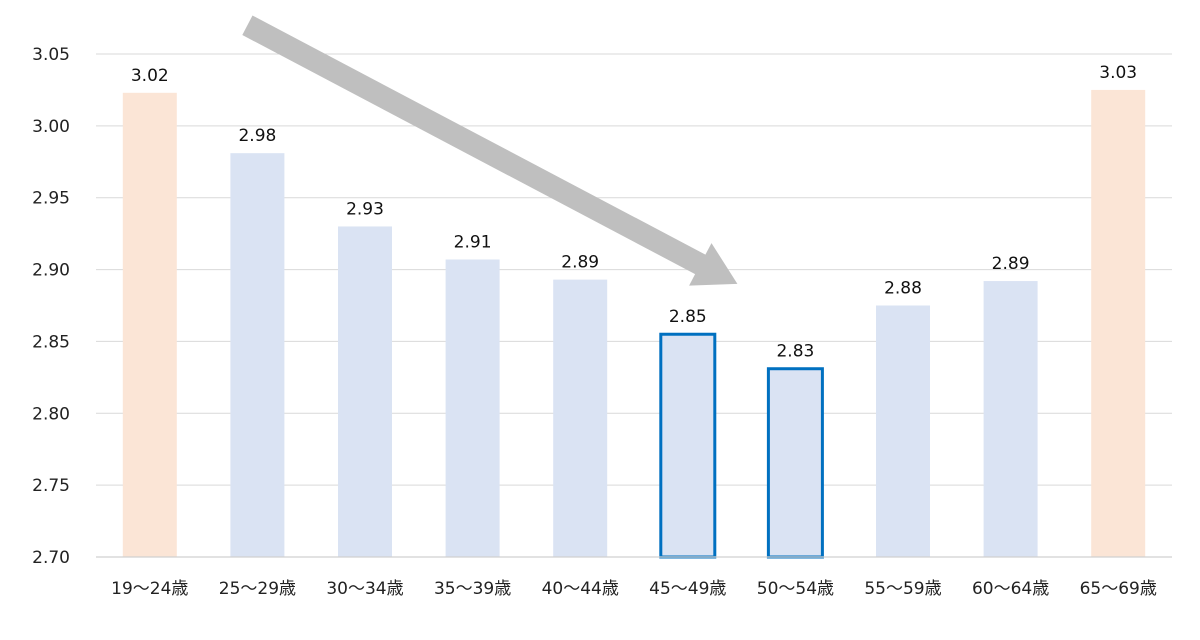 The height and width of the screenshot is (640, 1200). Describe the element at coordinates (257, 589) in the screenshot. I see `x-category-label: 25〜29歳` at that location.